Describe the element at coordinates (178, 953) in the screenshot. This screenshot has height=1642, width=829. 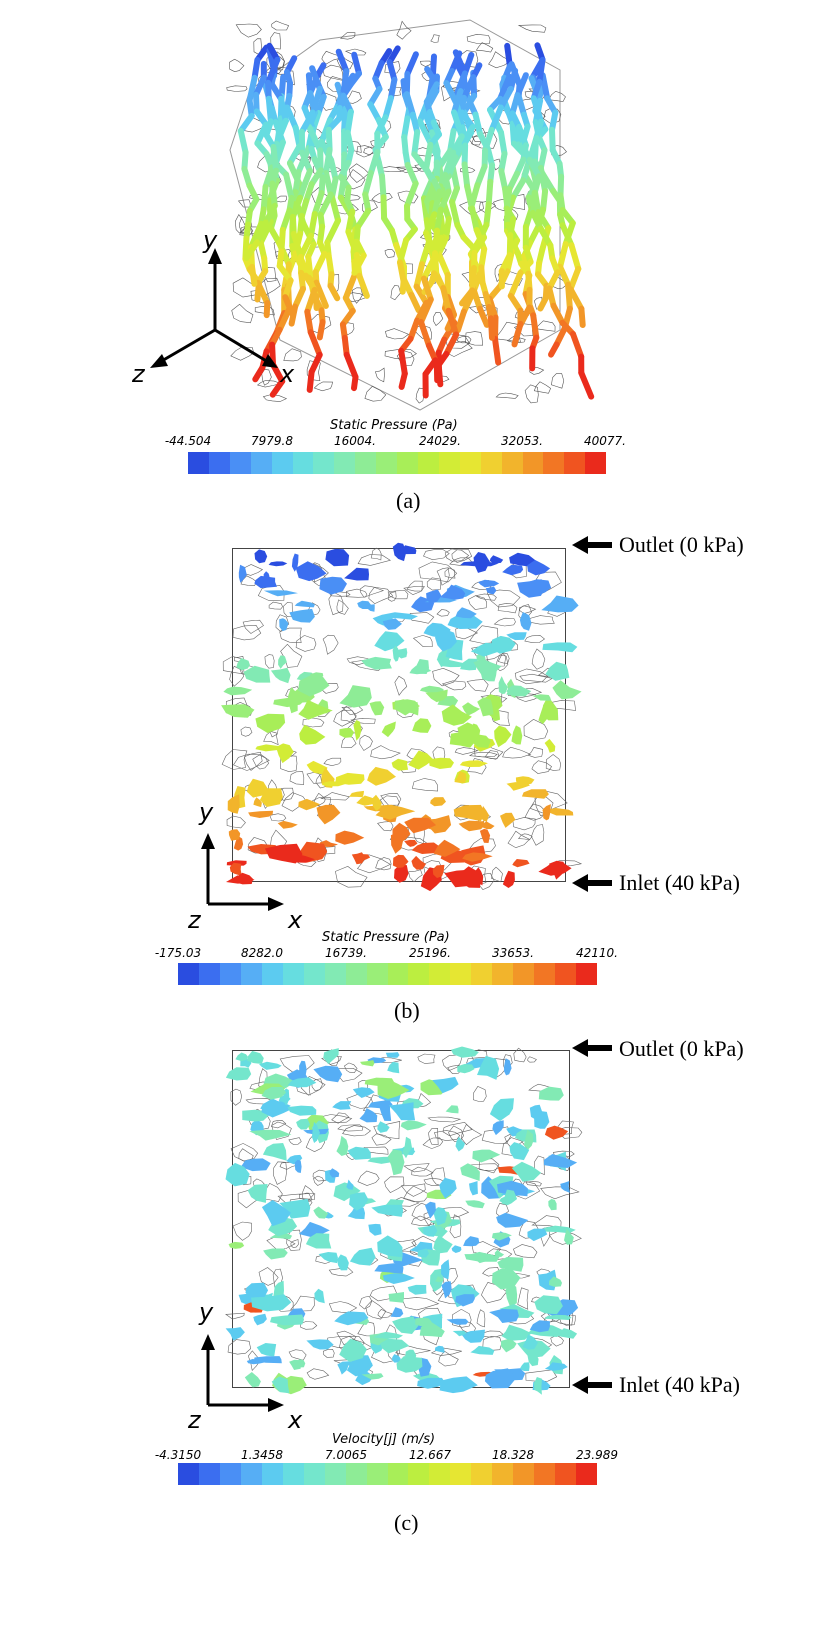
I see `colorbar-tick: -175.03` at that location.